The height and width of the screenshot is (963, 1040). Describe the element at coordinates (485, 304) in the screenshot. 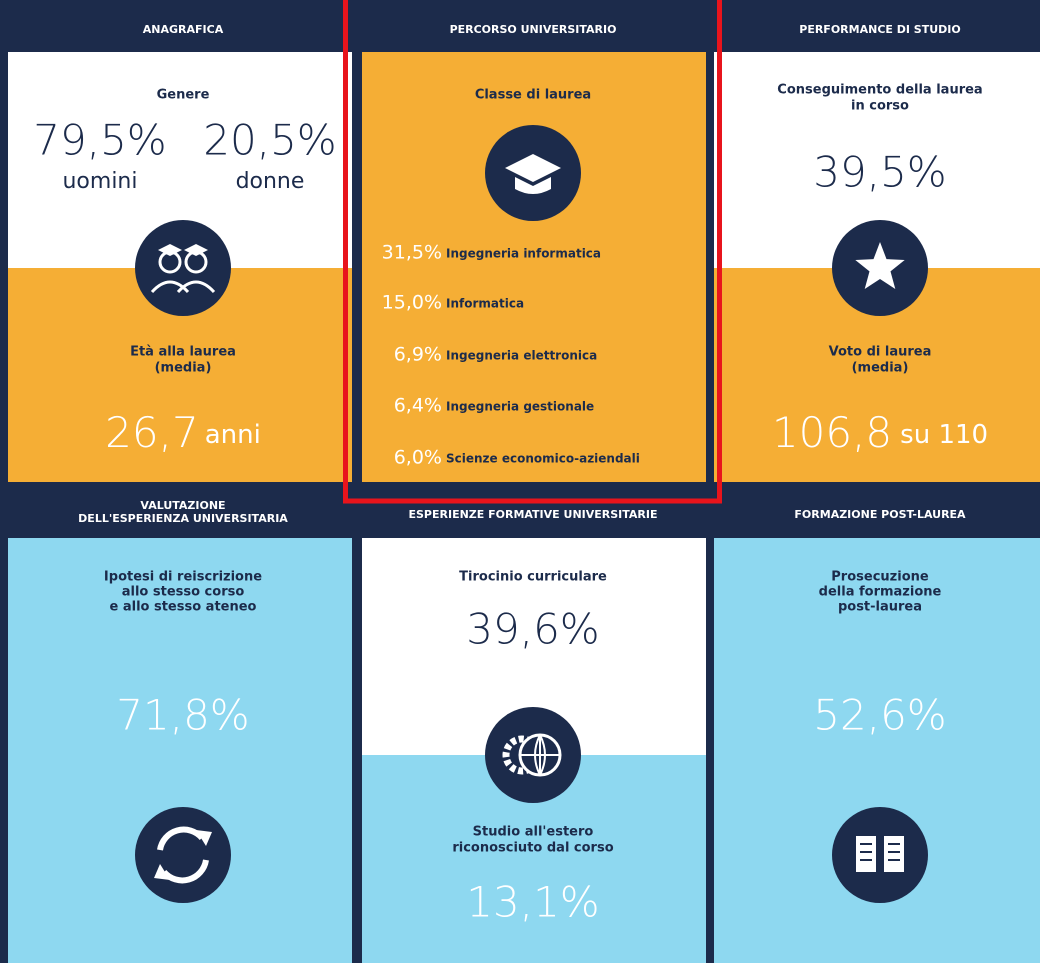

I see `class-label: Informatica` at that location.